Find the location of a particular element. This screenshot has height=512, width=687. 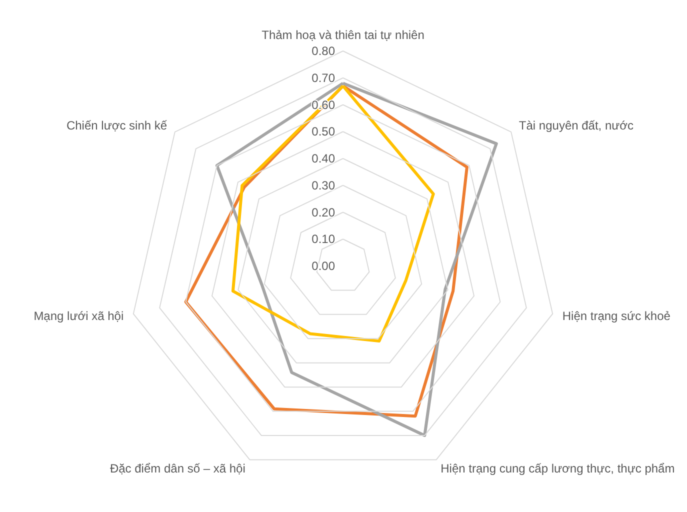

spoke-label: Thảm hoạ và thiên tai tự nhiên is located at coordinates (343, 35).